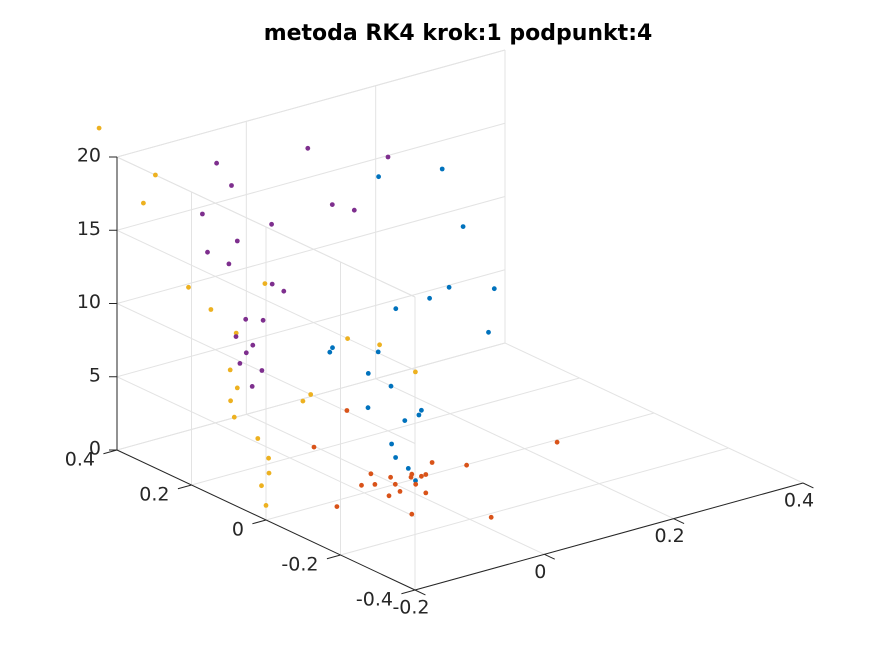  Describe the element at coordinates (799, 501) in the screenshot. I see `x-tick-label: 0.4` at that location.